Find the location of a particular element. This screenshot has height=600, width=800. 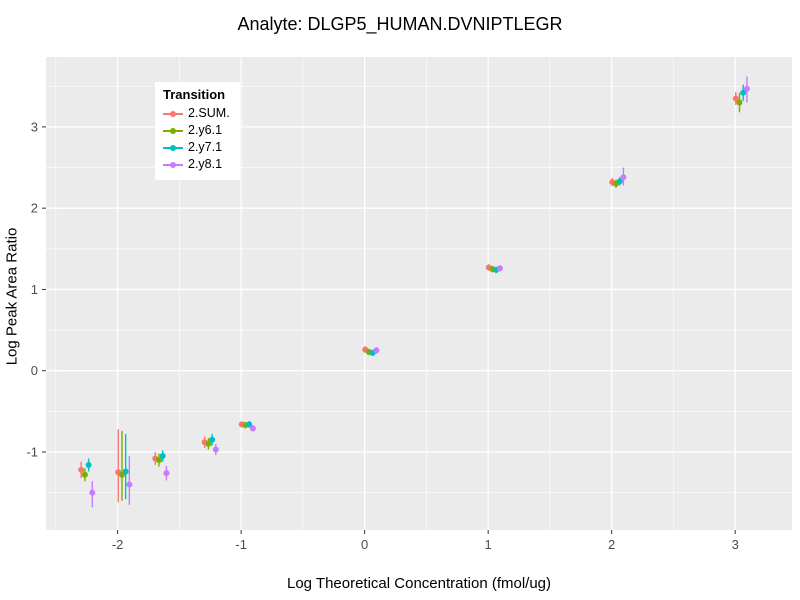

legend: Transition 2.SUM. 2.y6.1 2.y7.1 2.y8.1 is located at coordinates (197, 131).